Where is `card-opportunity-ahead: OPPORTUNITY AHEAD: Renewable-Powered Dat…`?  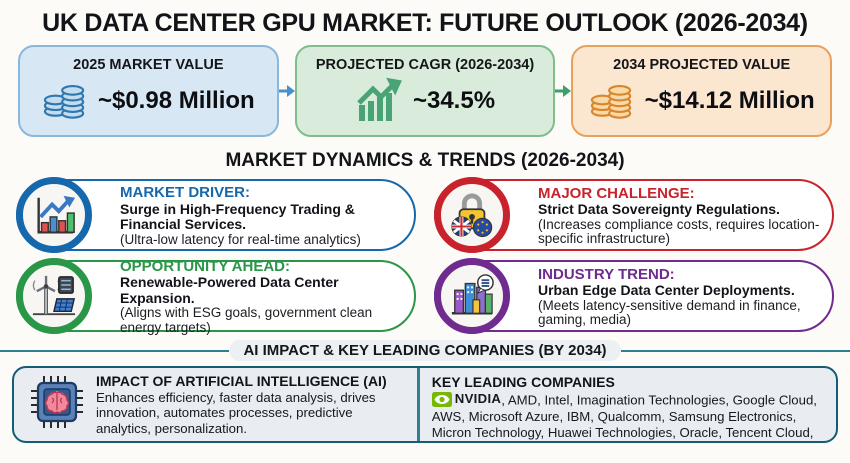
card-opportunity-ahead: OPPORTUNITY AHEAD: Renewable-Powered Dat… is located at coordinates (216, 296).